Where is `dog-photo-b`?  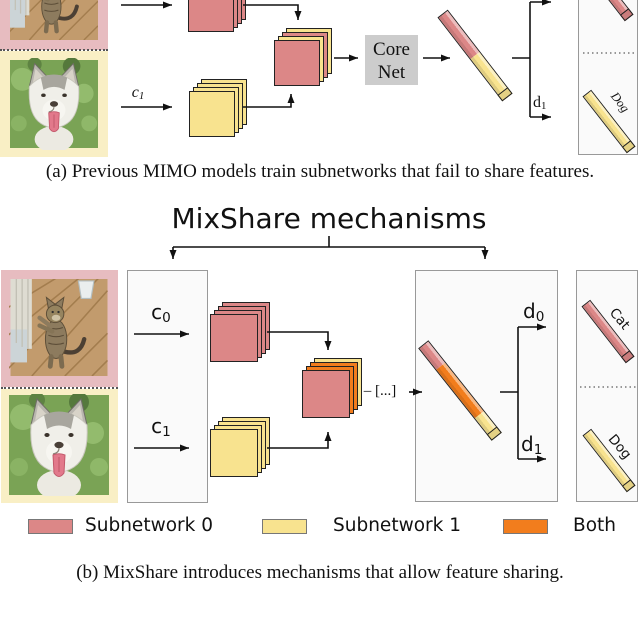
dog-photo-b is located at coordinates (59, 445).